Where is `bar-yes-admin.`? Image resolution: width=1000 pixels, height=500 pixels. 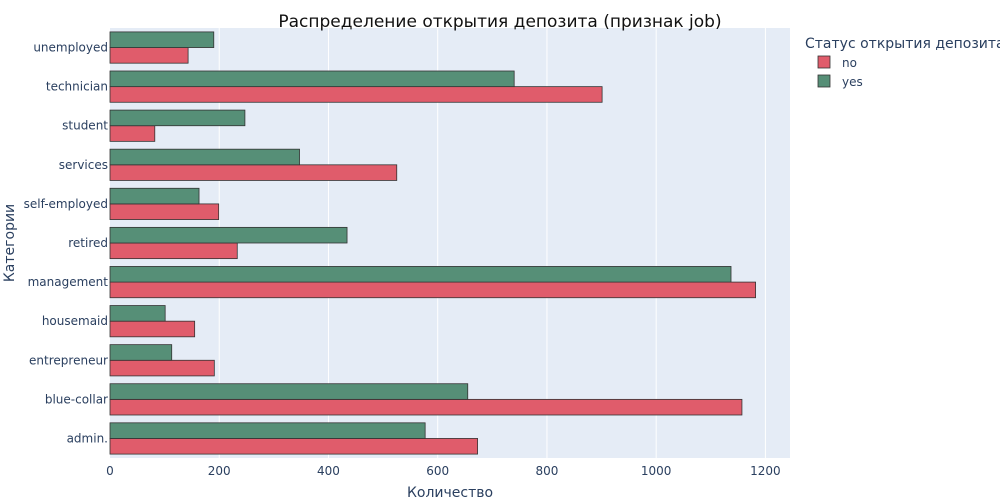 bar-yes-admin. is located at coordinates (267, 430).